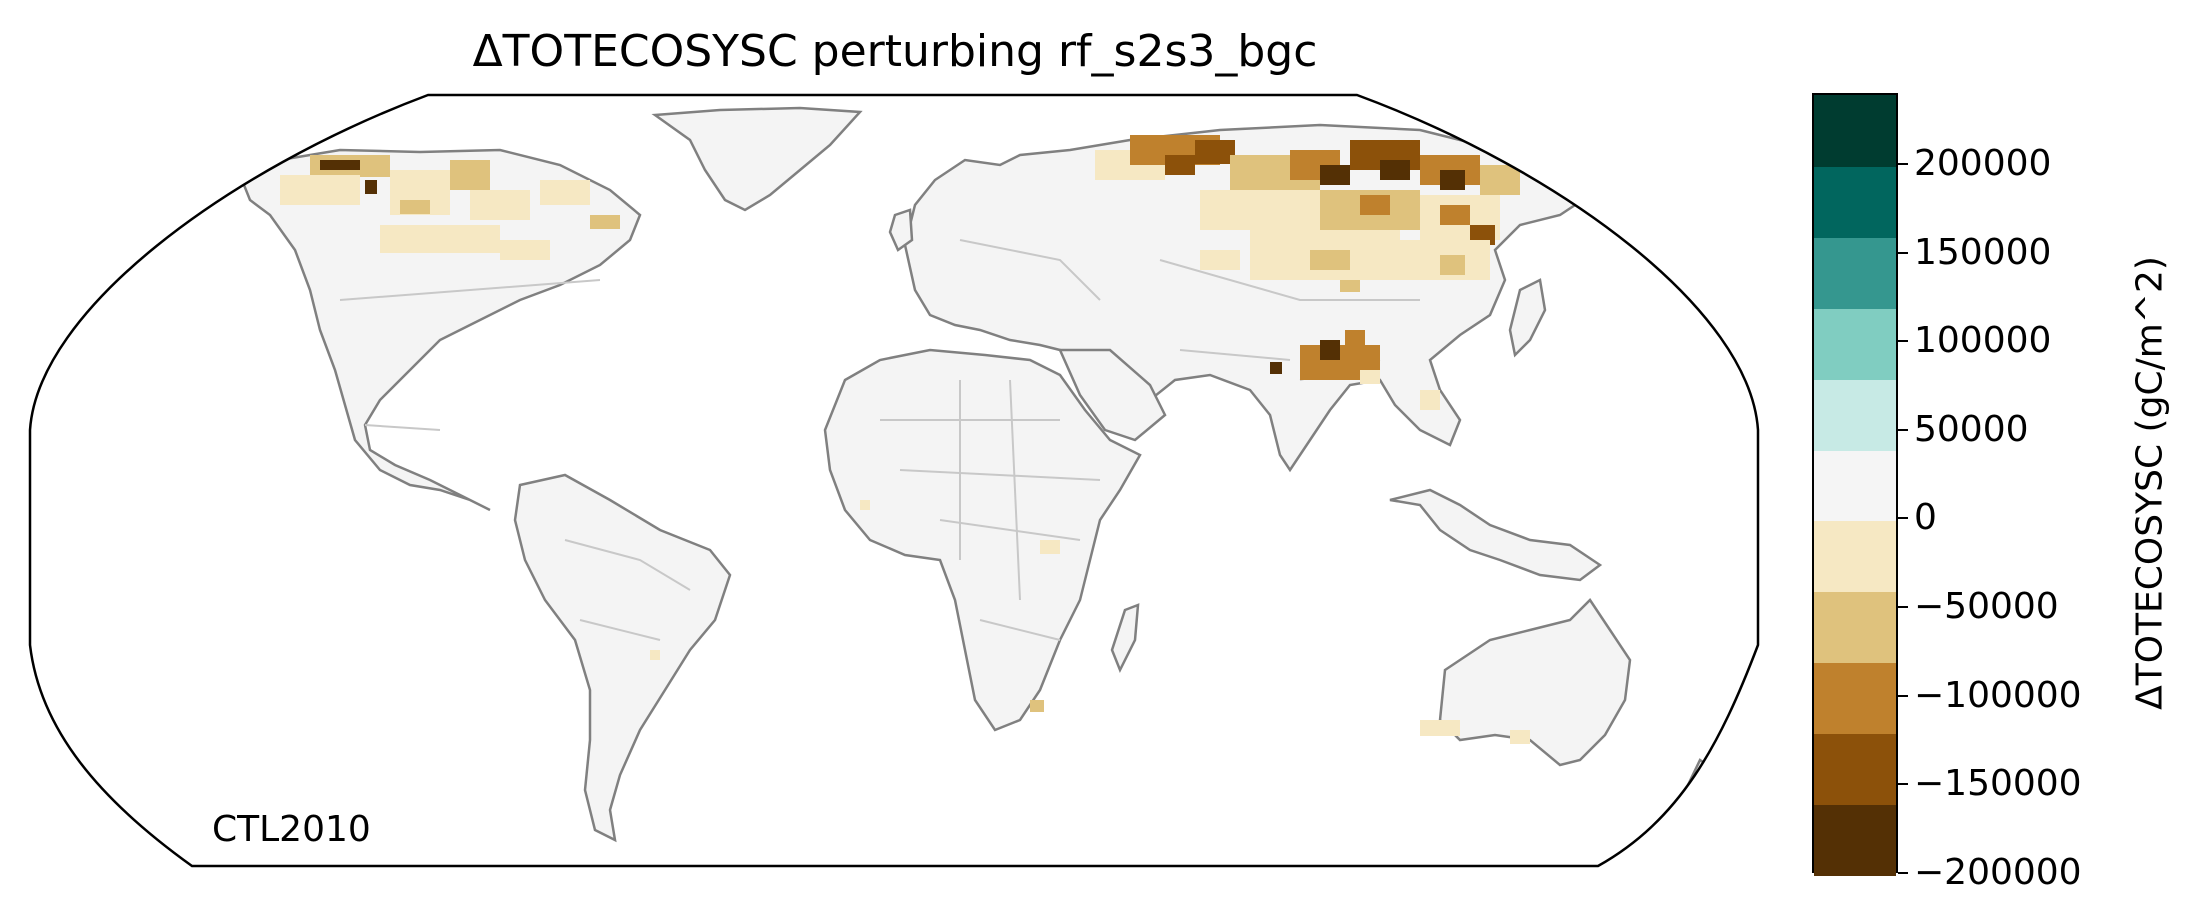 This screenshot has width=2203, height=918. I want to click on japan-landmass, so click(1527, 318).